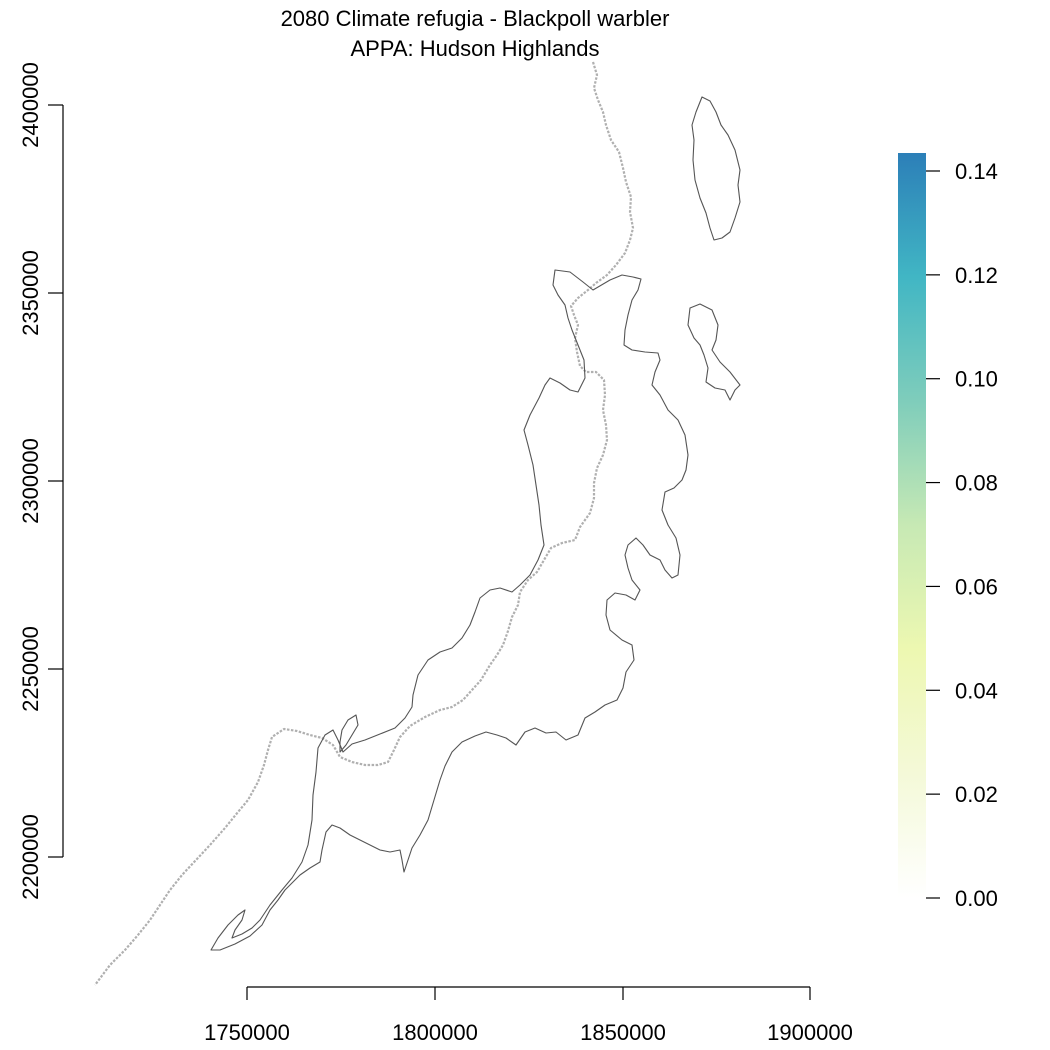 This screenshot has height=1050, width=1050. What do you see at coordinates (976, 171) in the screenshot?
I see `legend-tick-label: 0.14` at bounding box center [976, 171].